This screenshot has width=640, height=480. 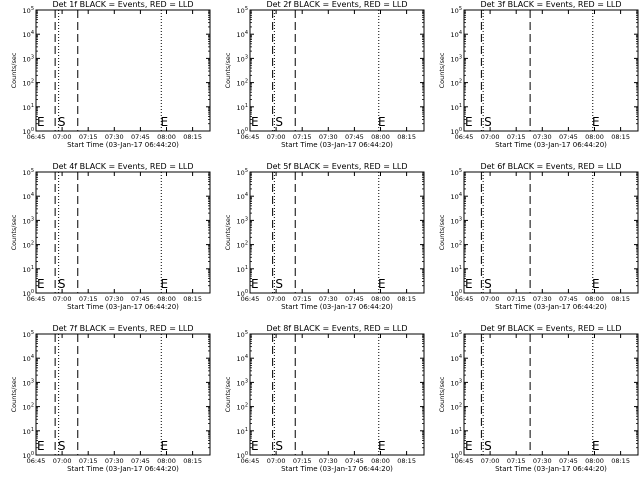 I want to click on y-tick-exponent: 2, so click(x=246, y=82).